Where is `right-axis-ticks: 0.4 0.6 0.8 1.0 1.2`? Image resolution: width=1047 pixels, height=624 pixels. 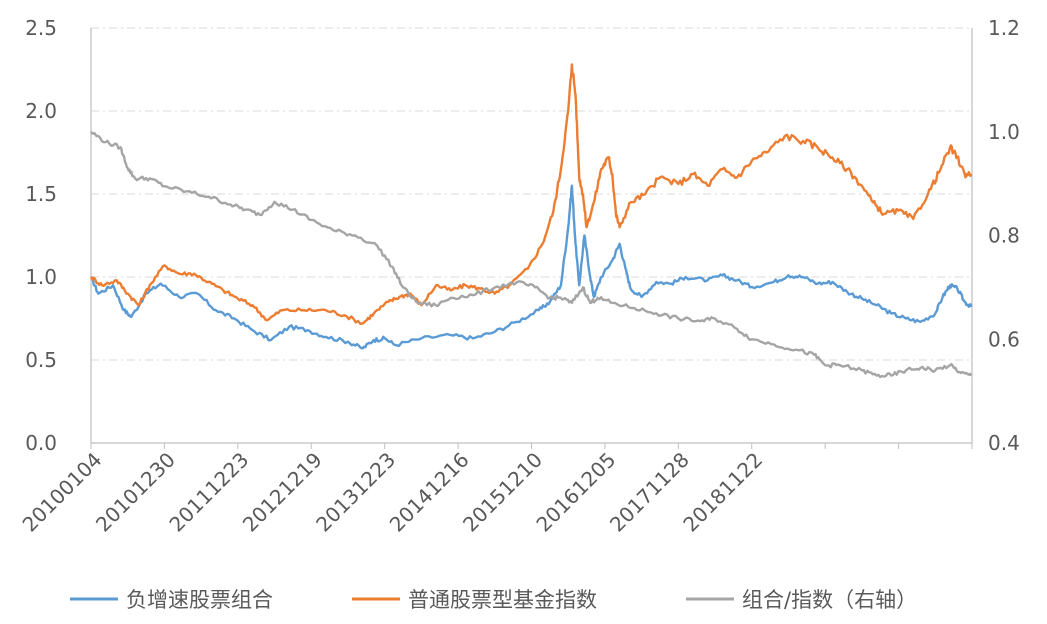 right-axis-ticks: 0.4 0.6 0.8 1.0 1.2 is located at coordinates (1004, 235).